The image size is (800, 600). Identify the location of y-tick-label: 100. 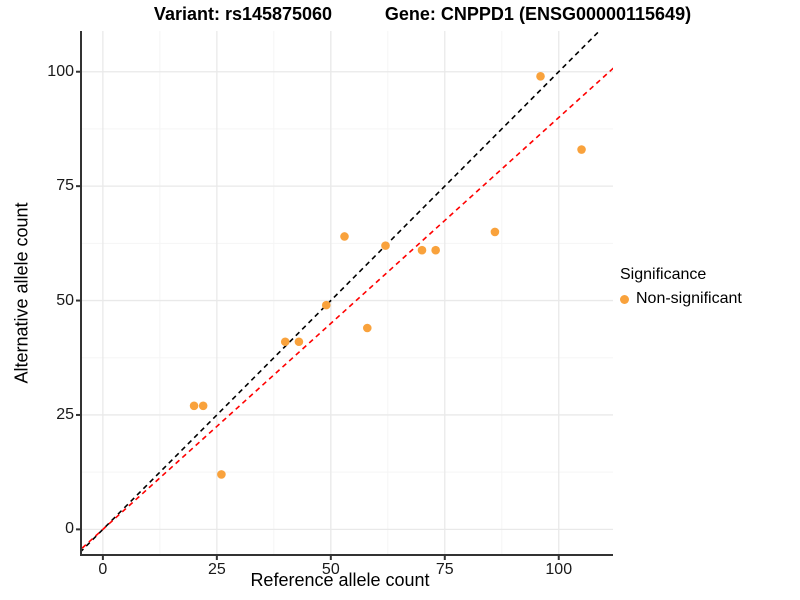
(60, 71).